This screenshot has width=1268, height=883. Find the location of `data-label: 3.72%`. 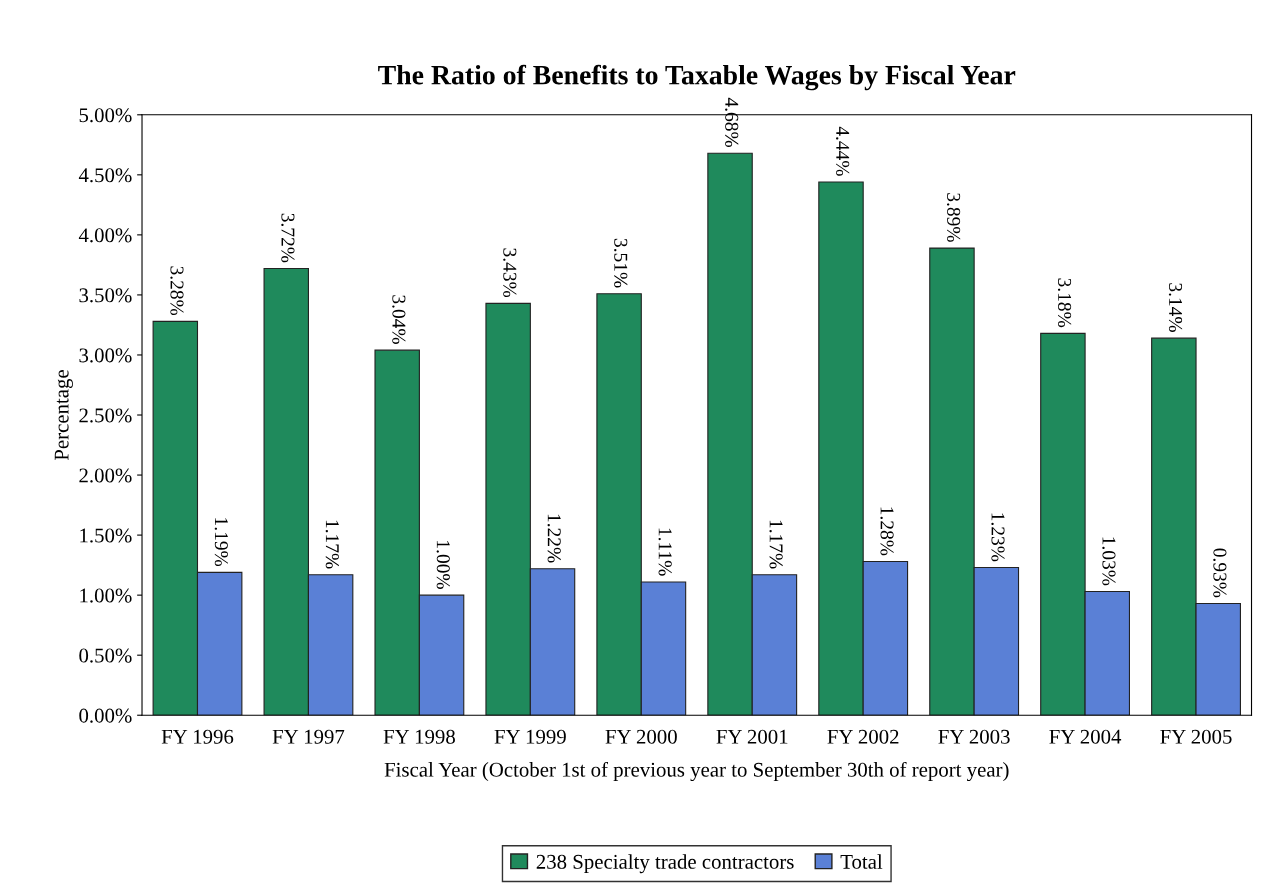

data-label: 3.72% is located at coordinates (288, 238).